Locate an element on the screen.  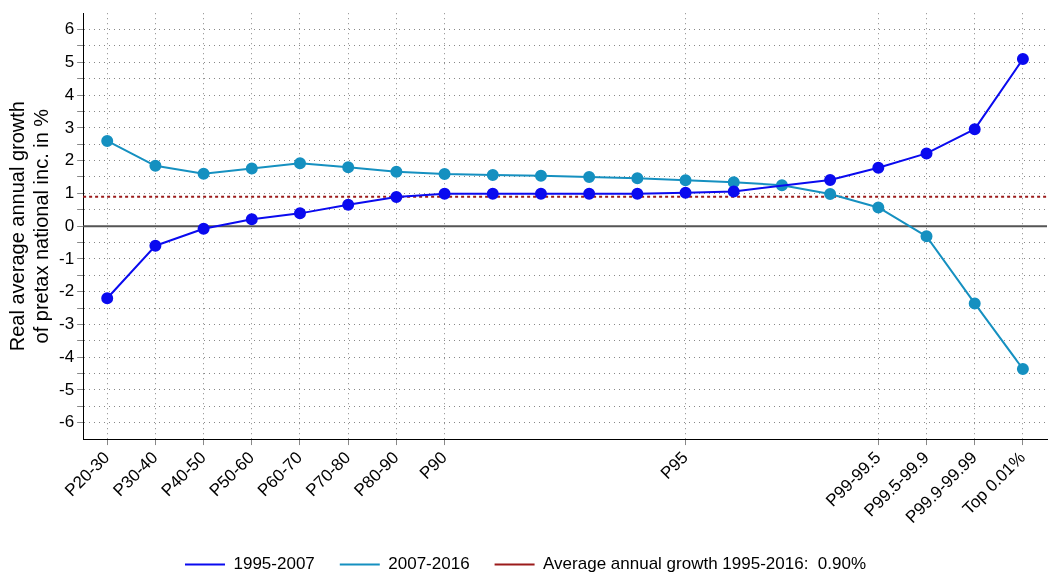
x-tick-label: P90 is located at coordinates (433, 465).